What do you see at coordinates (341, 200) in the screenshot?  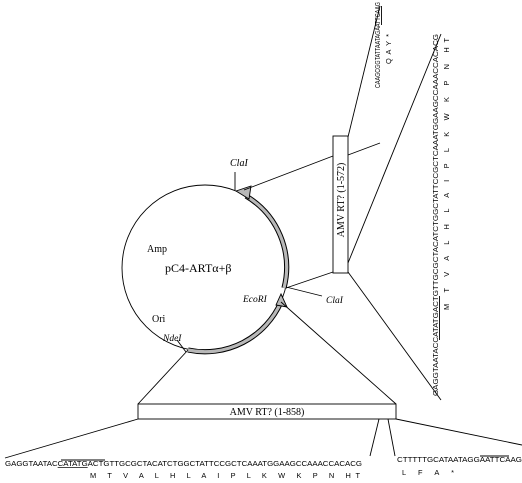 I see `vertical-insert-label: AMV RT? (1-572)` at bounding box center [341, 200].